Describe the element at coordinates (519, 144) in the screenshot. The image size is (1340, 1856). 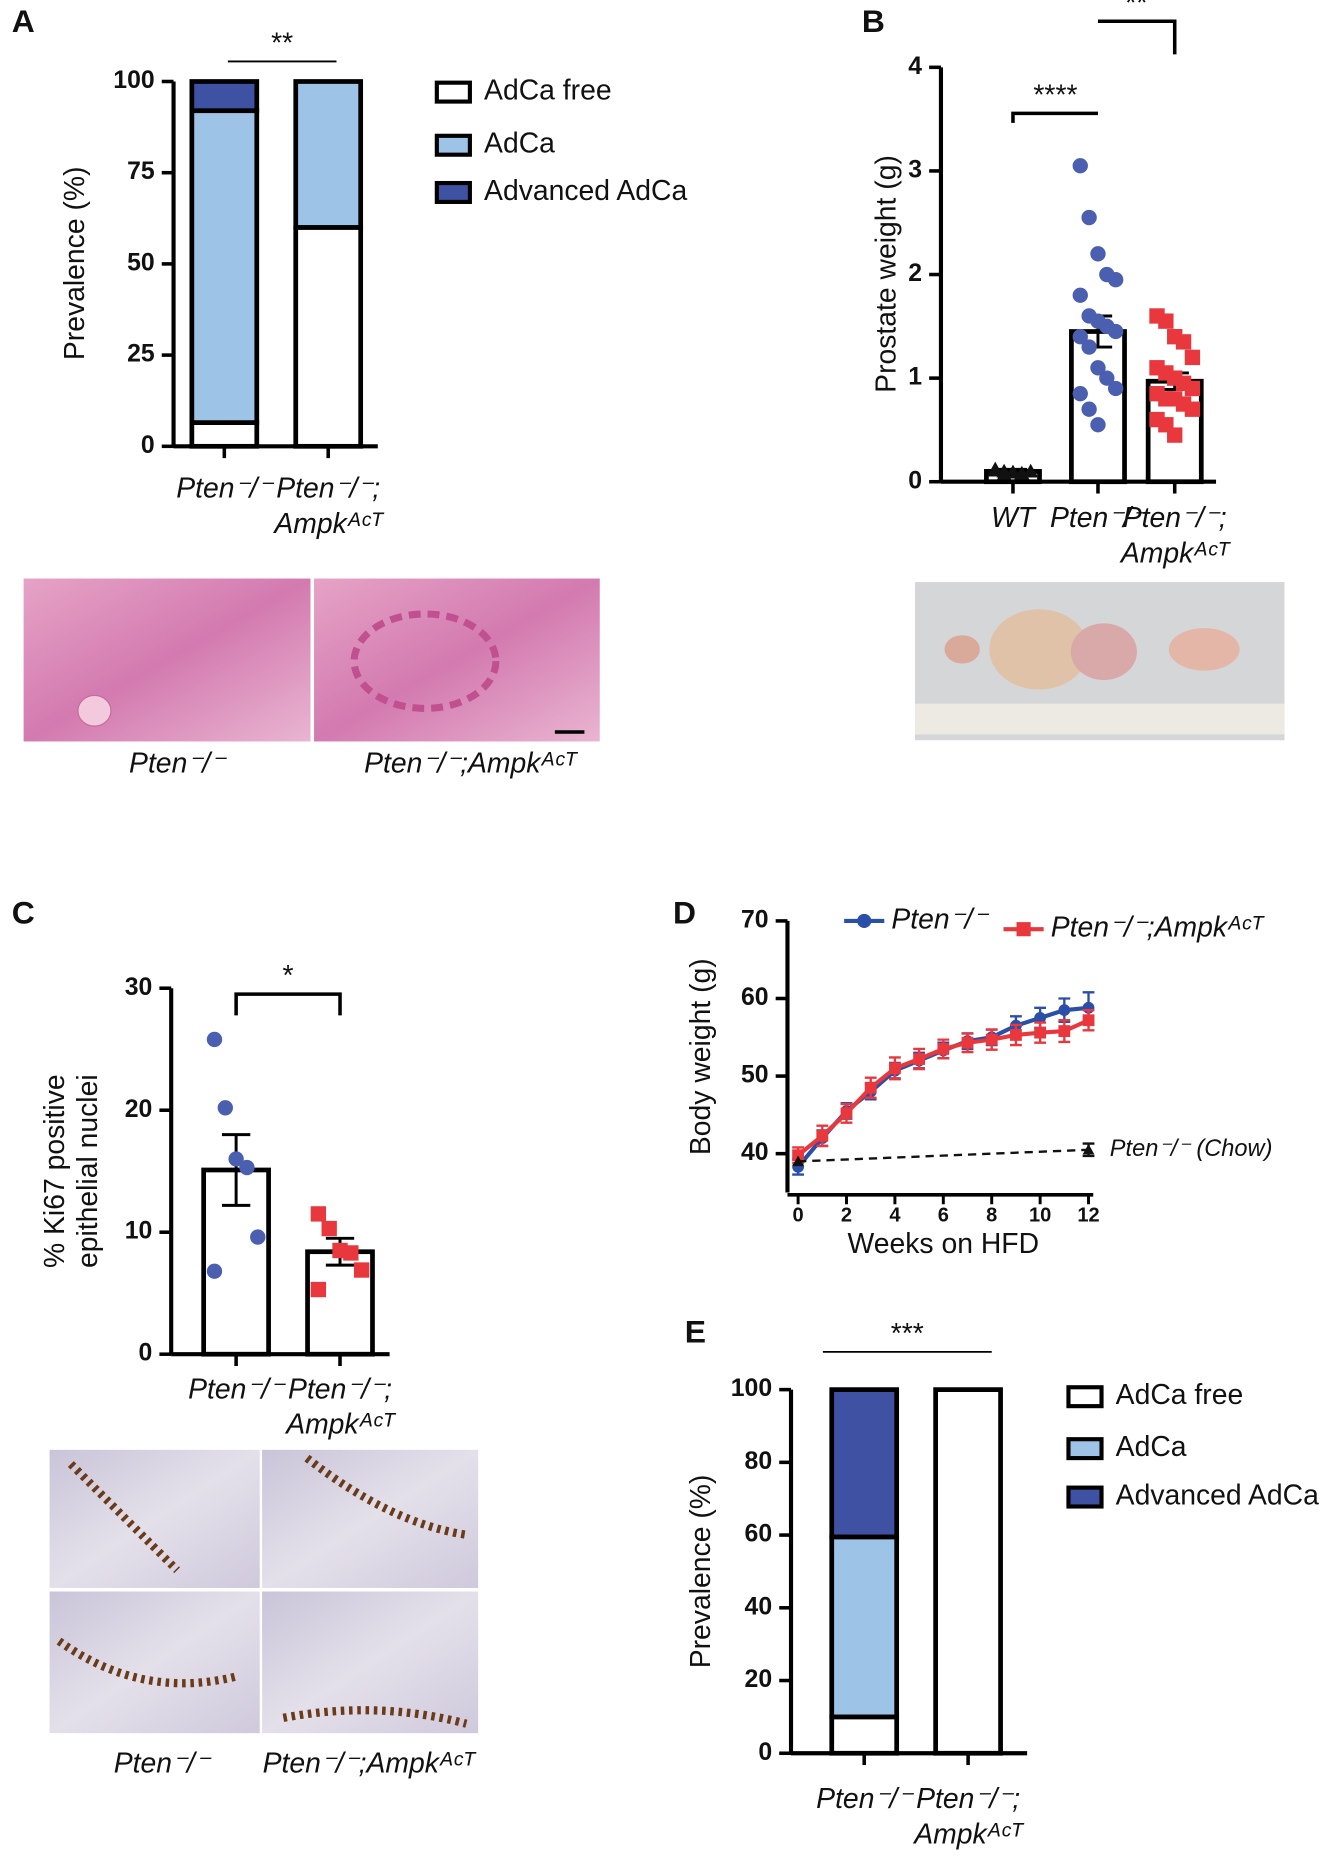
I see `legend-label: AdCa` at that location.